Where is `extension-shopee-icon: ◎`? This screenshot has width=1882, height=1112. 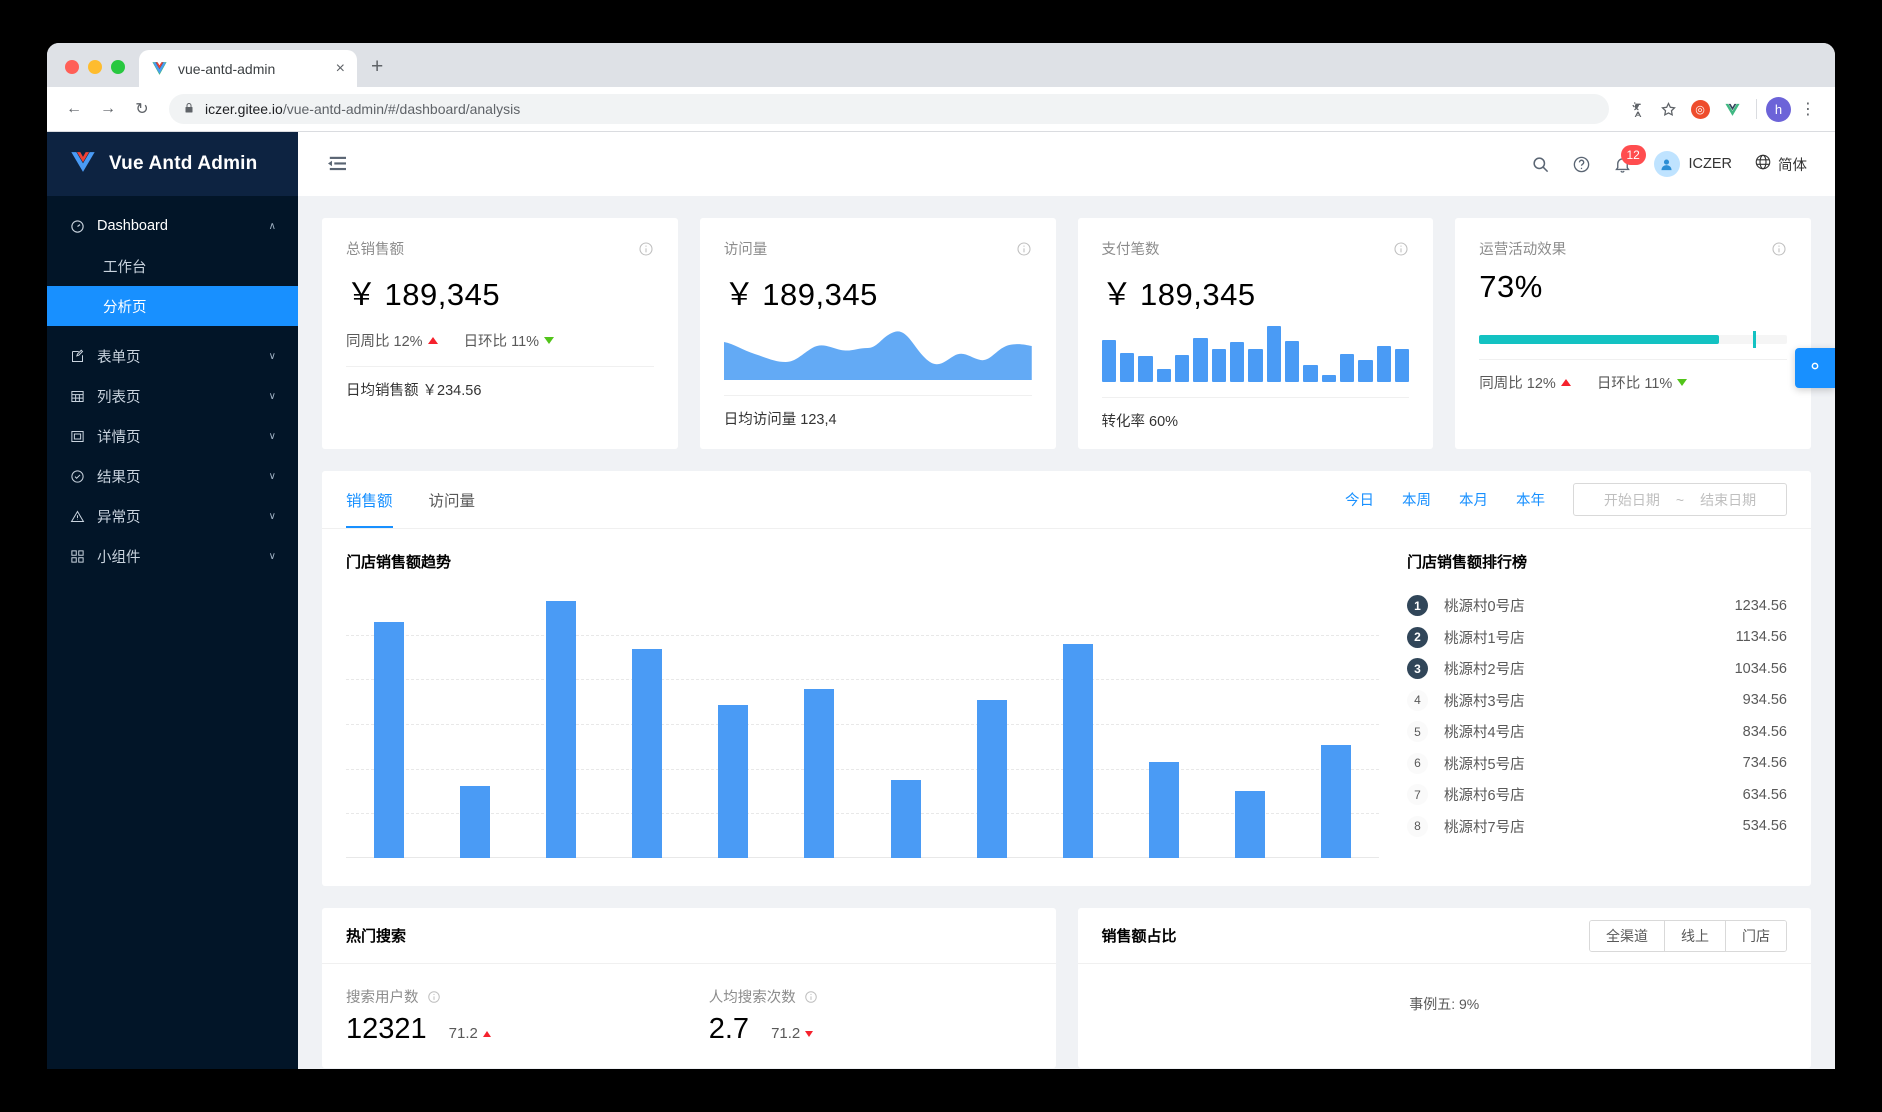
extension-shopee-icon: ◎ is located at coordinates (1700, 109).